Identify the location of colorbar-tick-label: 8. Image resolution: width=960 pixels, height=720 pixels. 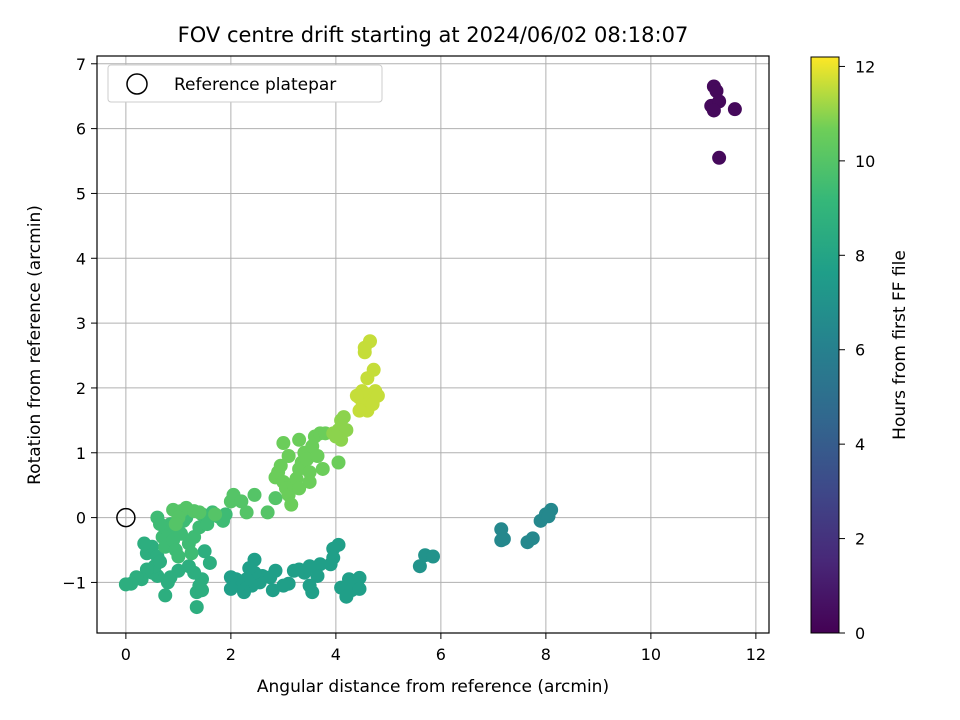
(860, 255).